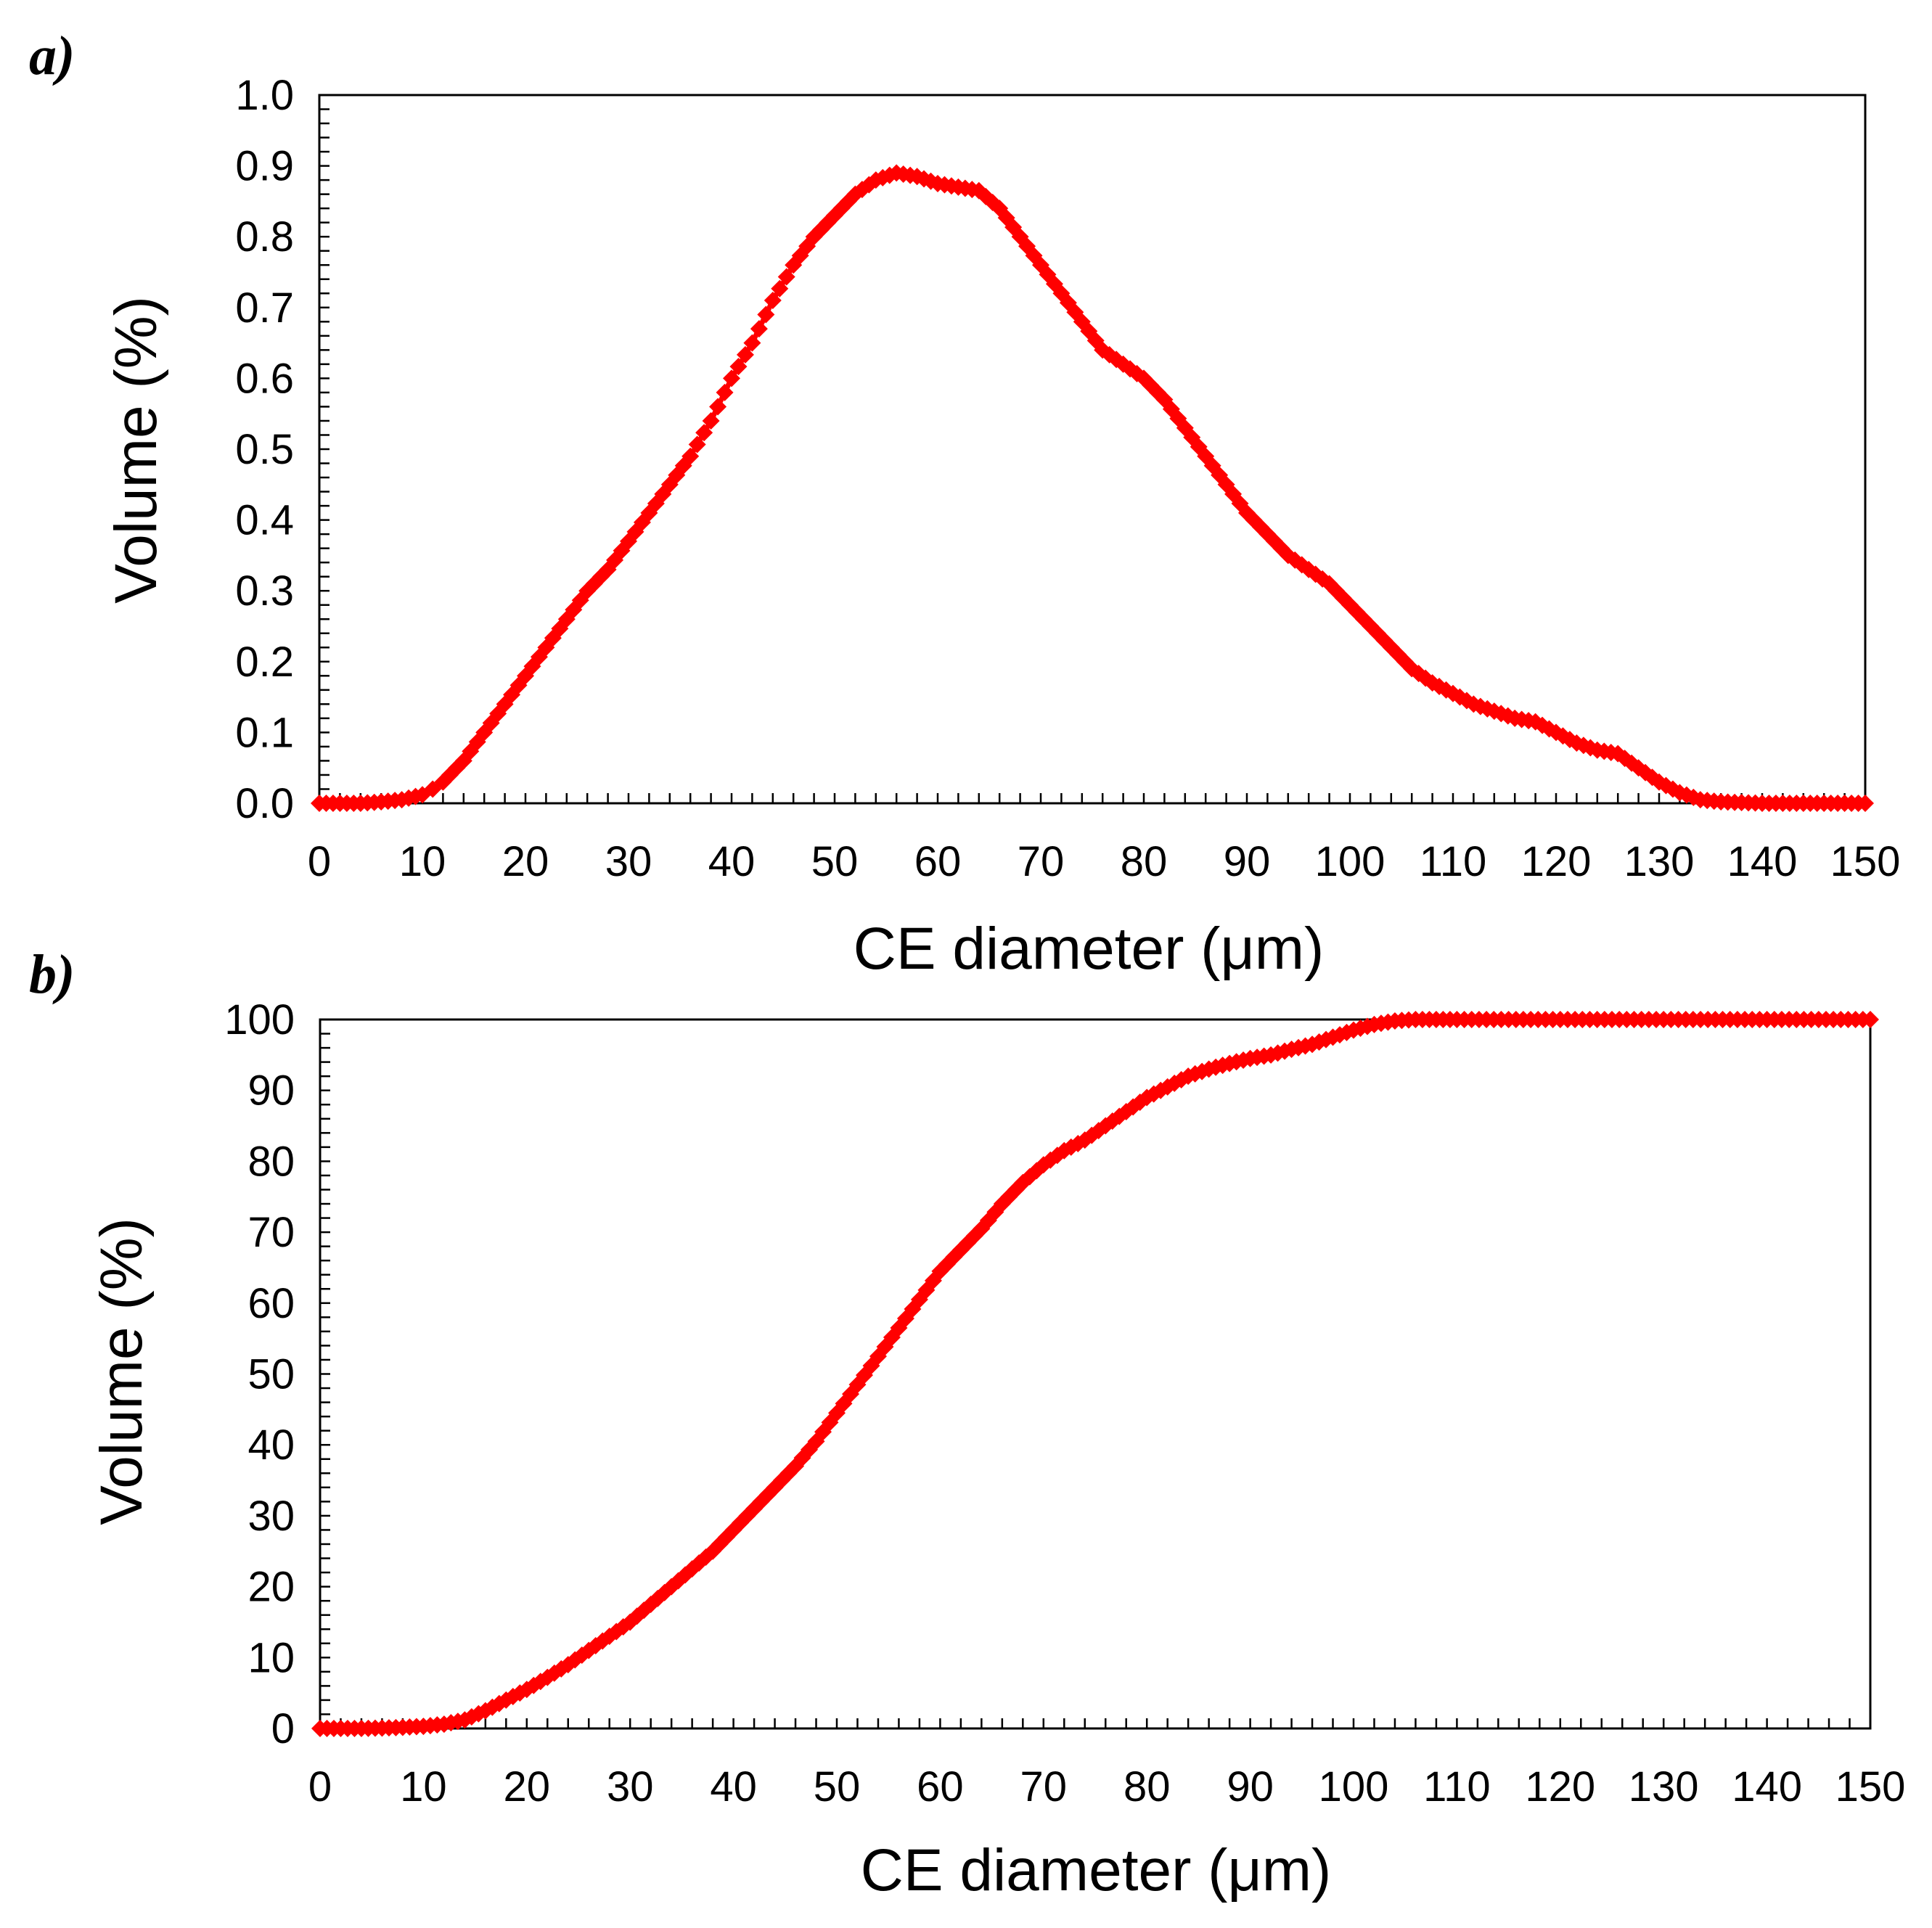  I want to click on panel-a-x-axis-title: CE diameter (μm), so click(1089, 949).